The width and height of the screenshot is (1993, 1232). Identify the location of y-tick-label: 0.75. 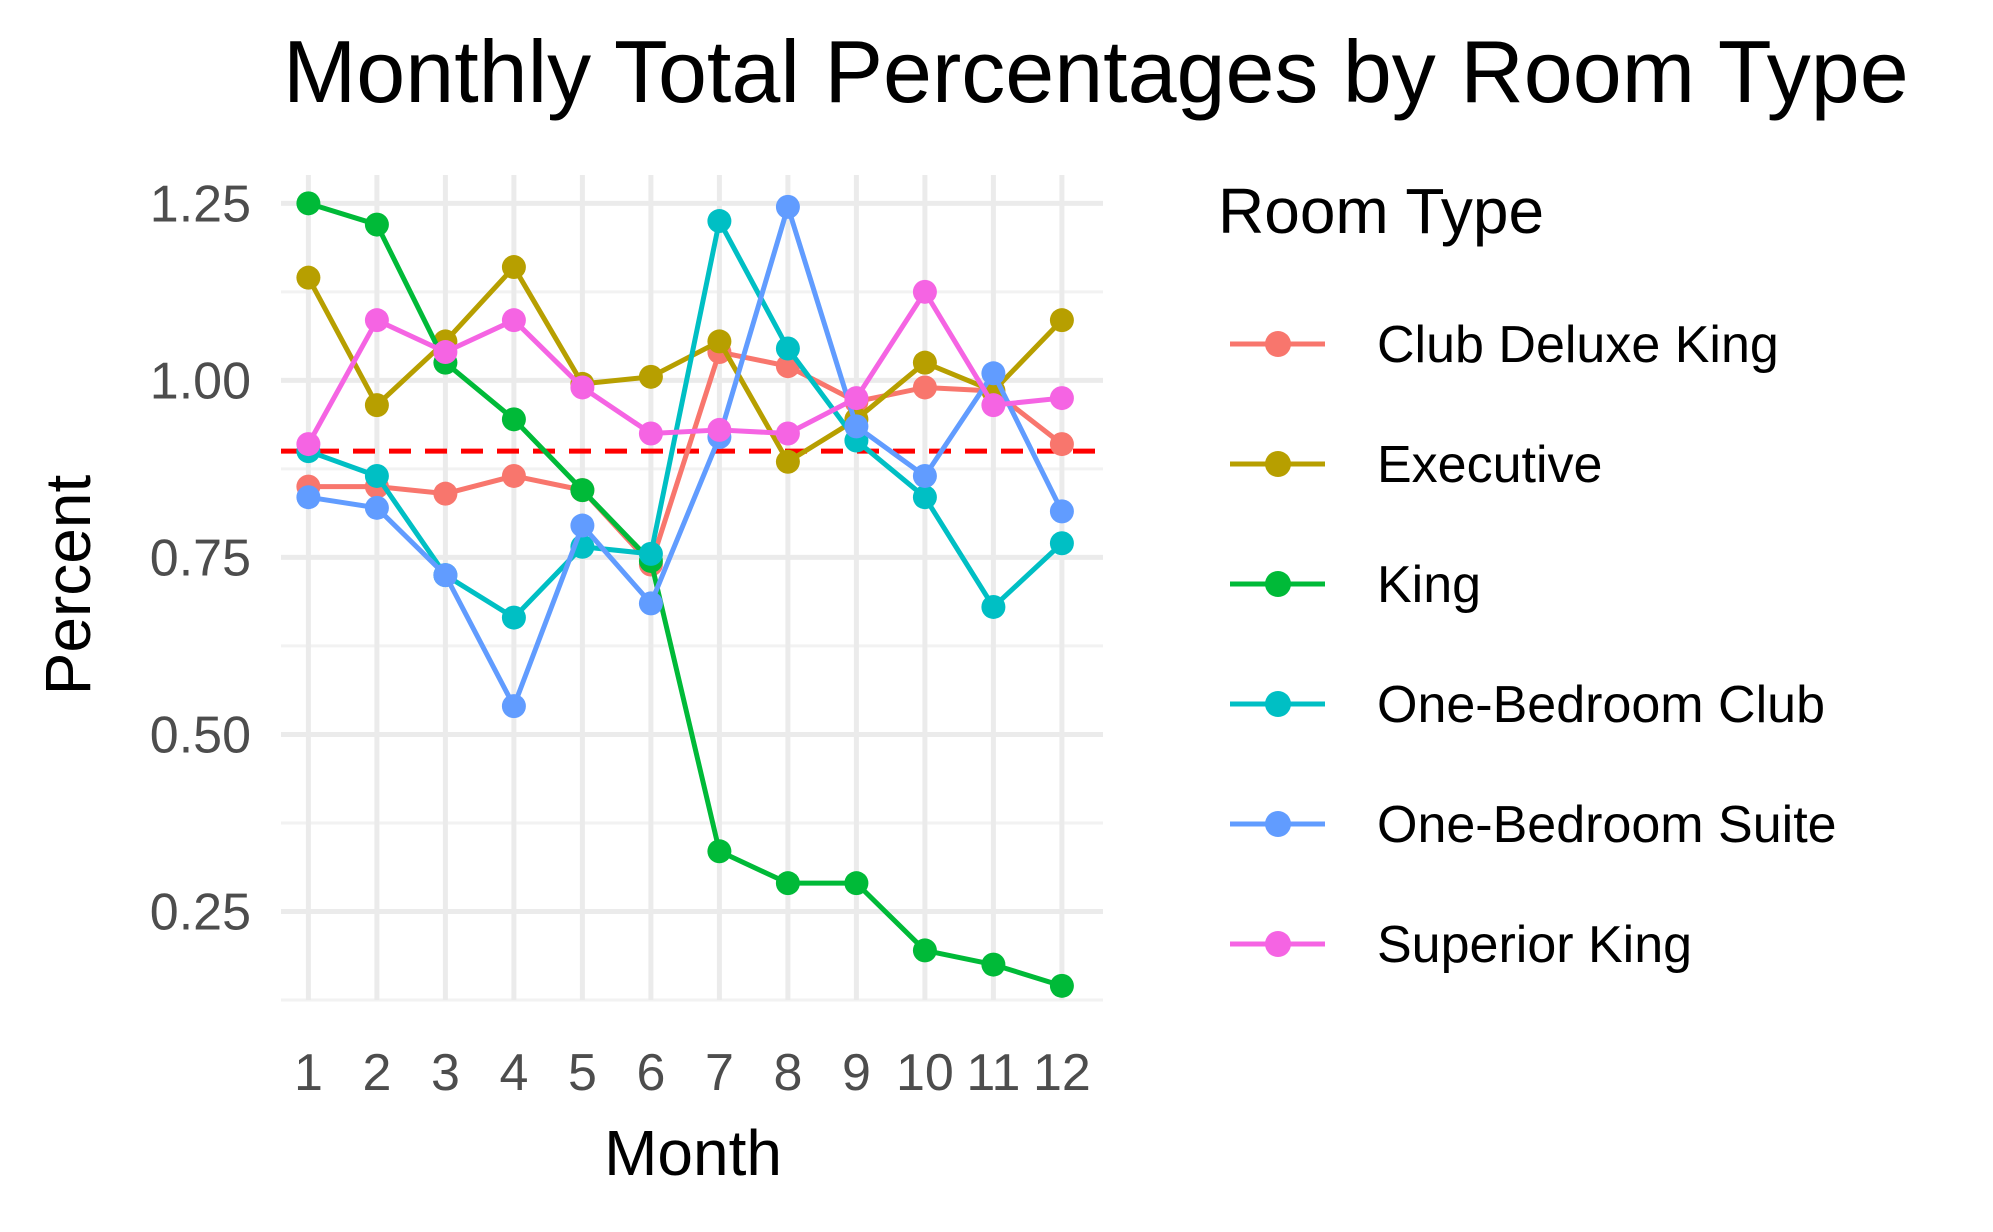
(200, 558).